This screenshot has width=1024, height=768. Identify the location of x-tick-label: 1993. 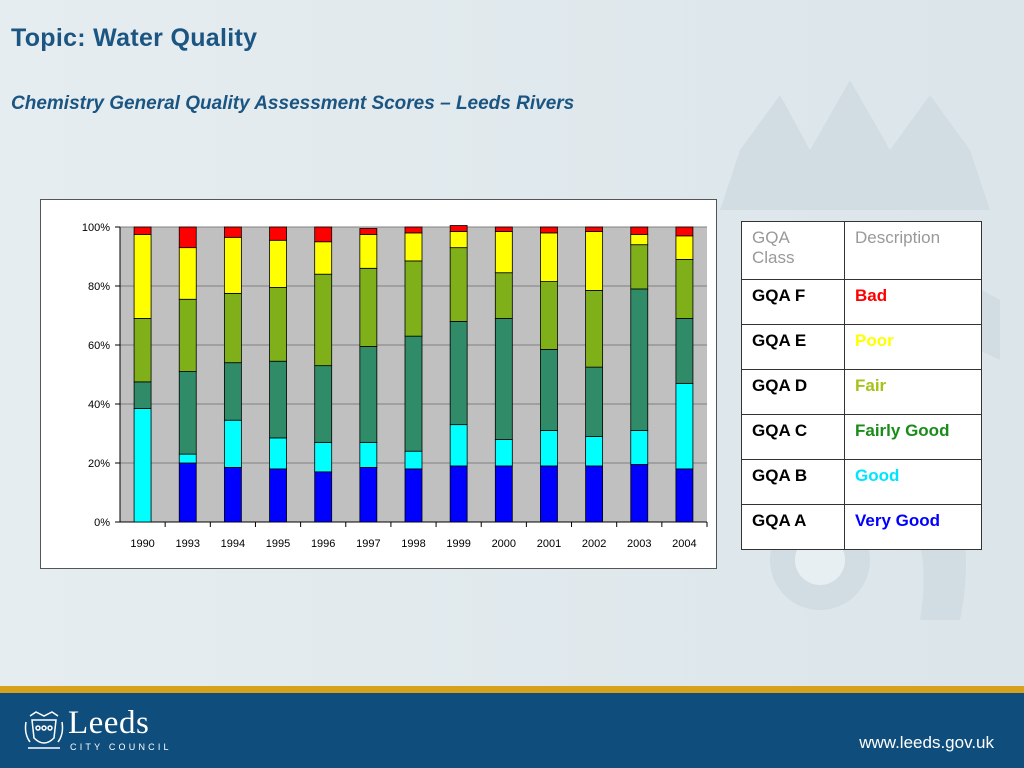
(187, 544).